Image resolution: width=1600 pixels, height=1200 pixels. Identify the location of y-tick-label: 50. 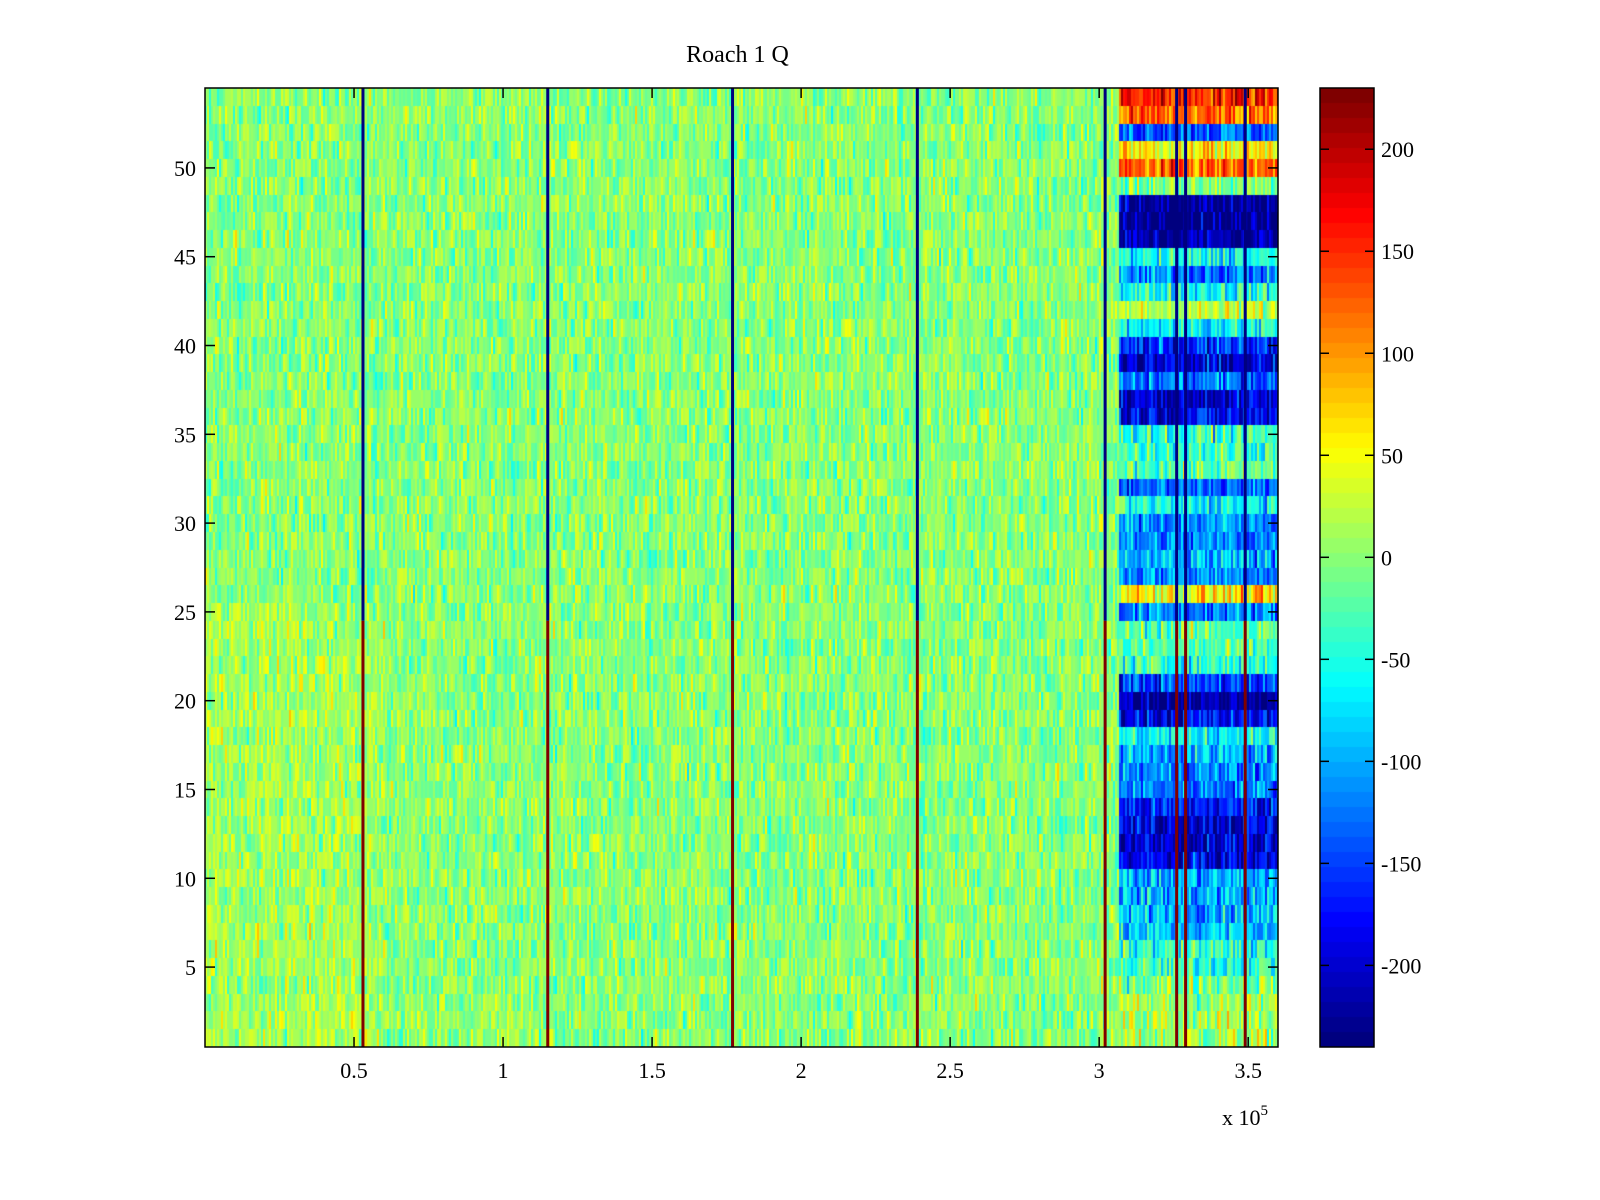
(185, 168).